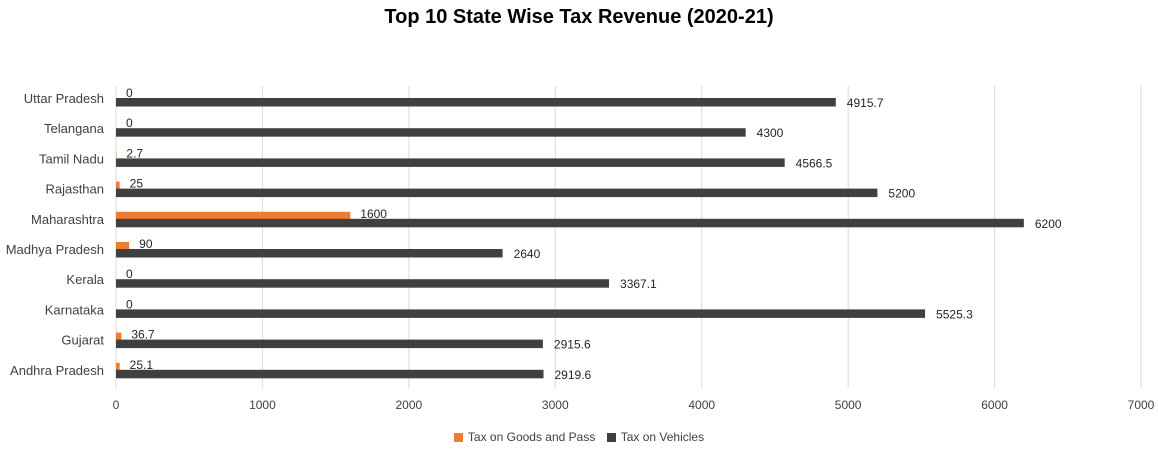 This screenshot has height=456, width=1158. What do you see at coordinates (143, 335) in the screenshot?
I see `data-label-goods: 36.7` at bounding box center [143, 335].